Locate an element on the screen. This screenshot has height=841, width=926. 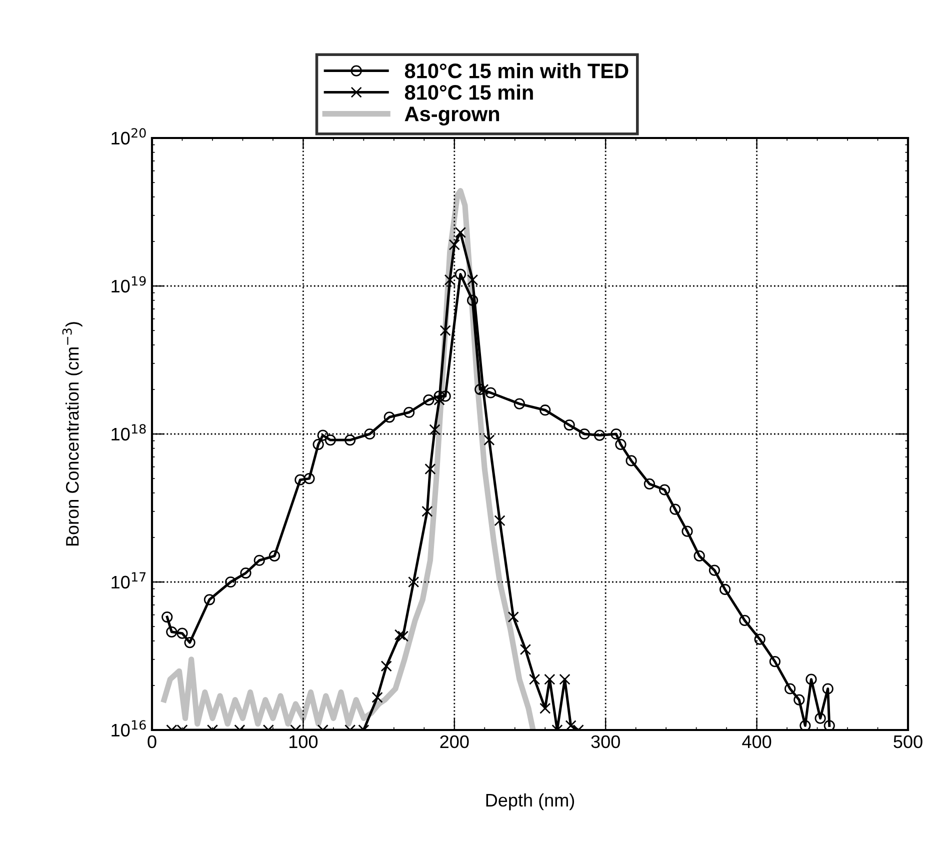
y-tick-label: 10$^{19}$ is located at coordinates (129, 284).